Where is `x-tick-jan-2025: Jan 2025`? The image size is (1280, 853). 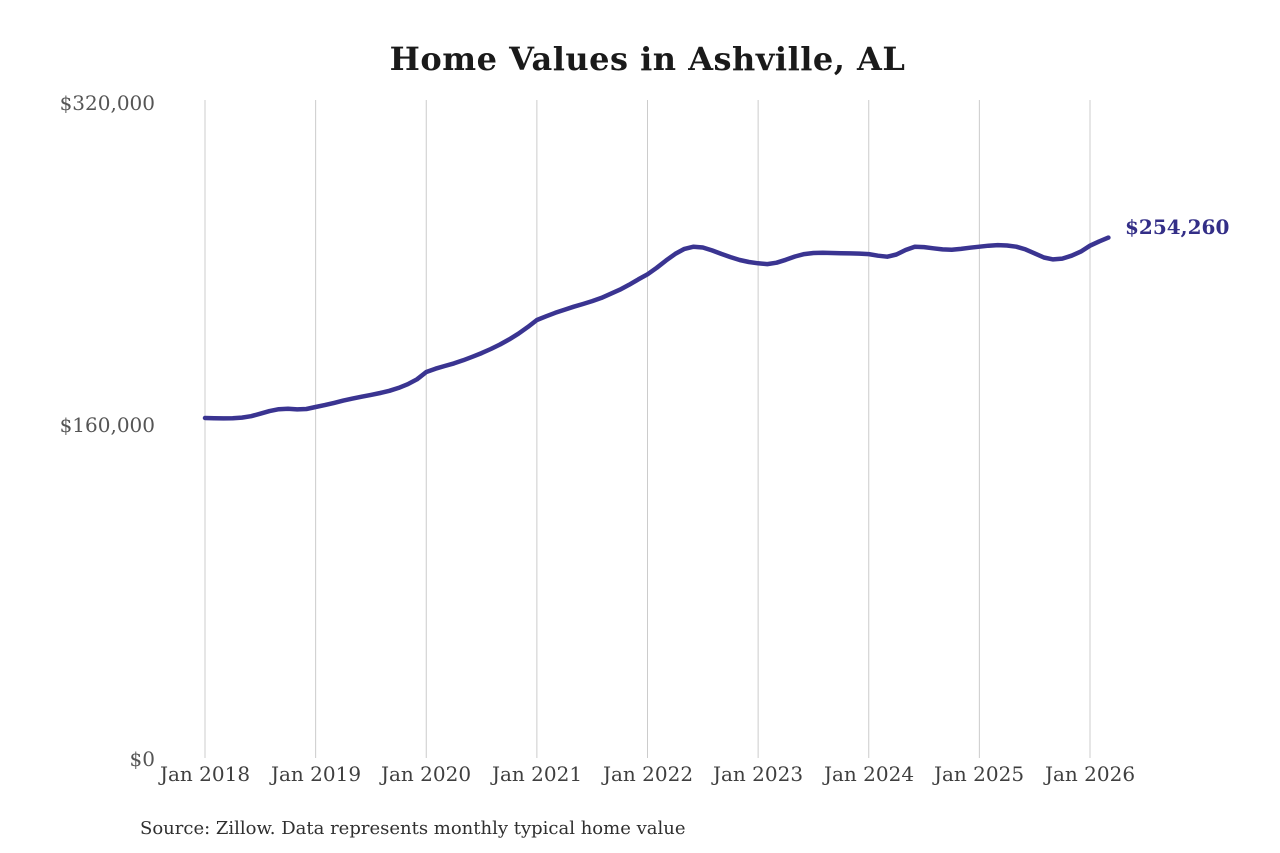
x-tick-jan-2025: Jan 2025 is located at coordinates (979, 774).